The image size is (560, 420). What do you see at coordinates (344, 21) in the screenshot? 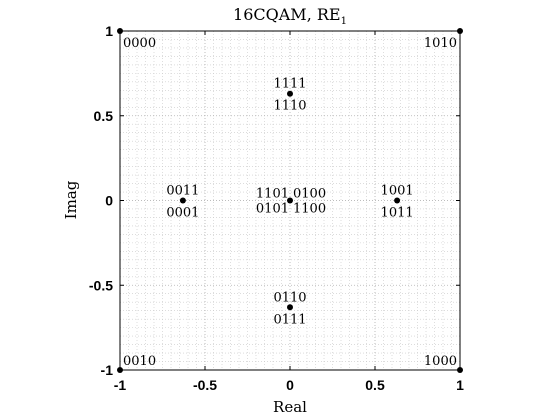
I see `title-subscript: 1` at bounding box center [344, 21].